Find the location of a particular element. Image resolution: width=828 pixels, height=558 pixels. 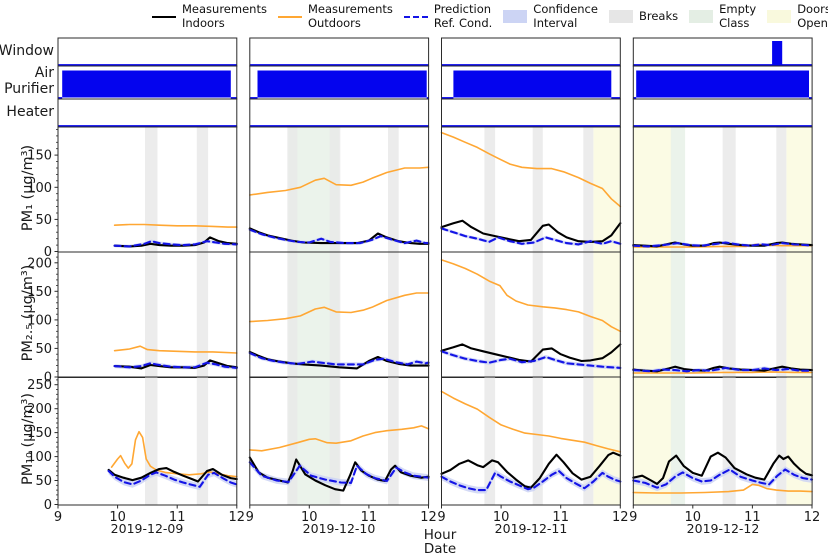

row-label-window: Window is located at coordinates (27, 51).